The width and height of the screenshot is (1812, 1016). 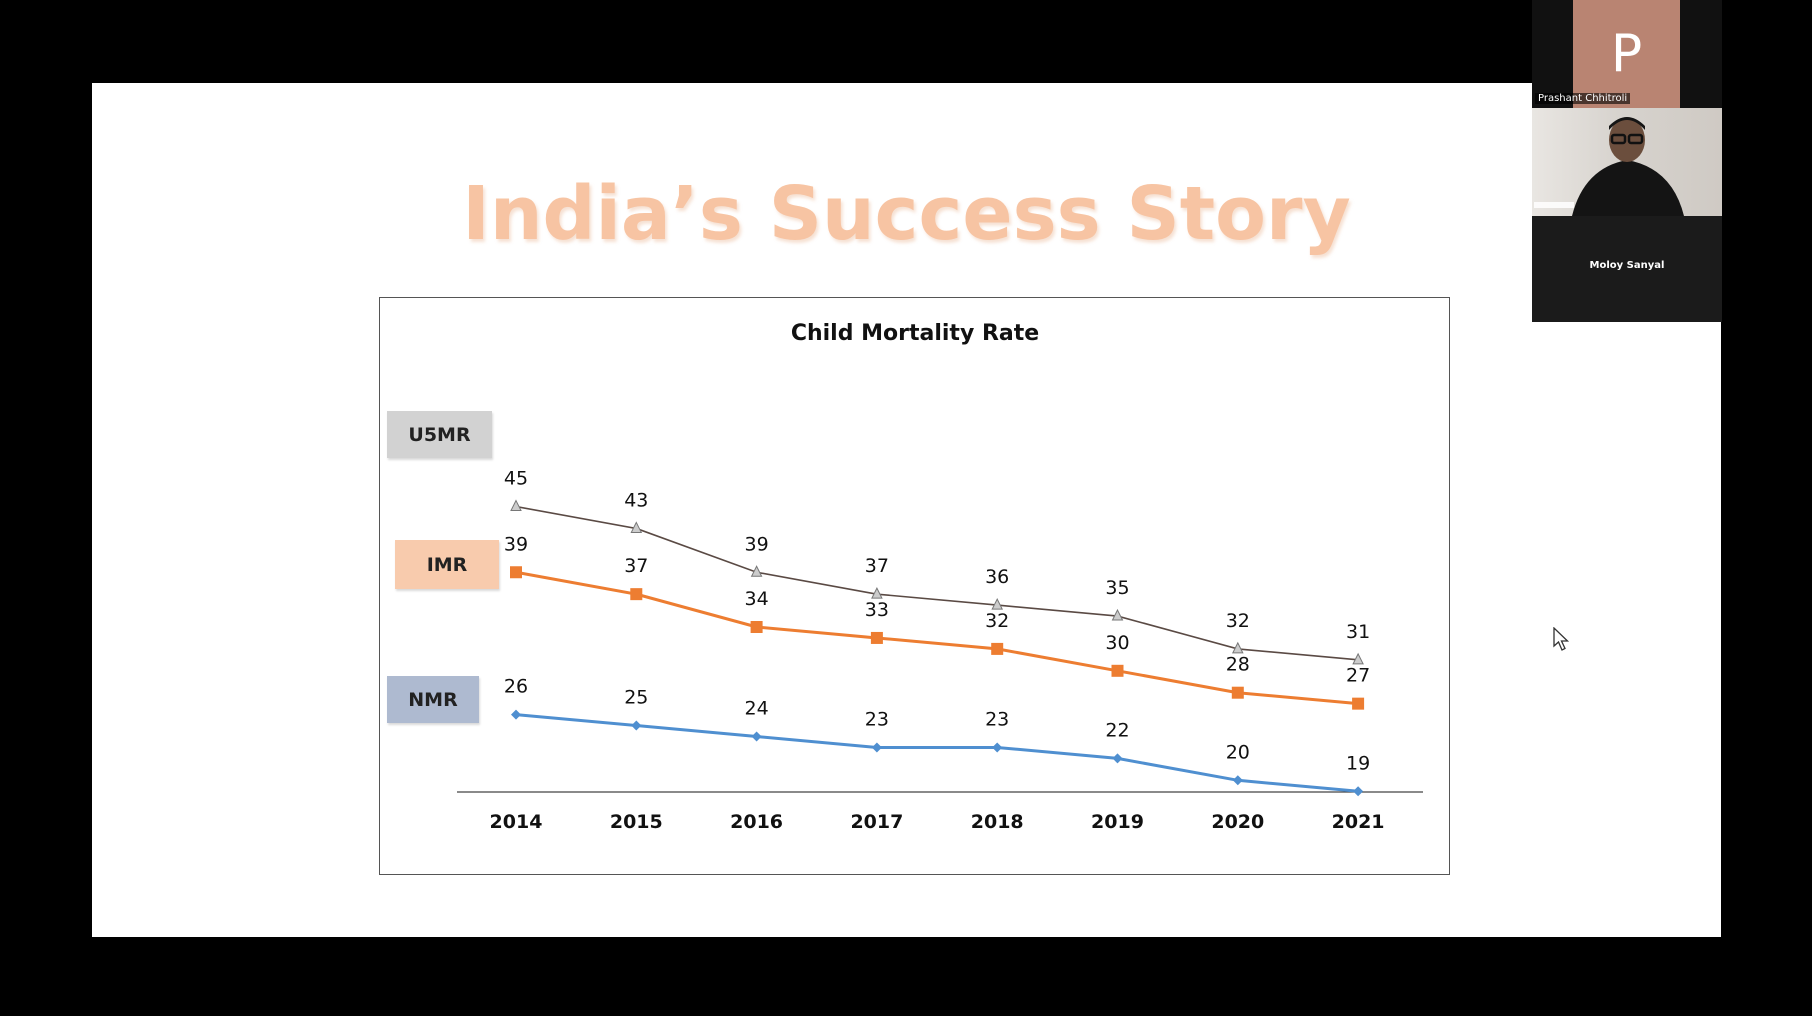 What do you see at coordinates (636, 822) in the screenshot?
I see `x-tick-label: 2015` at bounding box center [636, 822].